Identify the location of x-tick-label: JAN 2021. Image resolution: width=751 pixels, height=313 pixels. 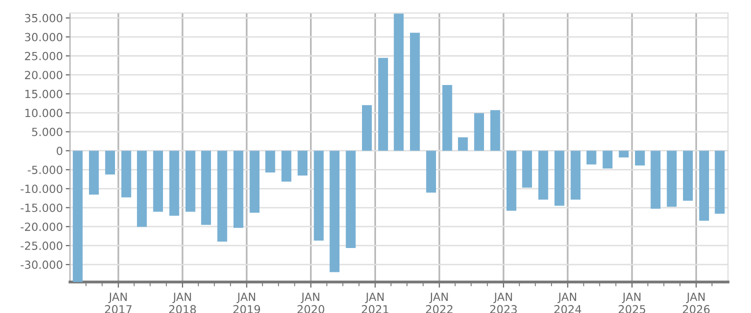
(375, 302).